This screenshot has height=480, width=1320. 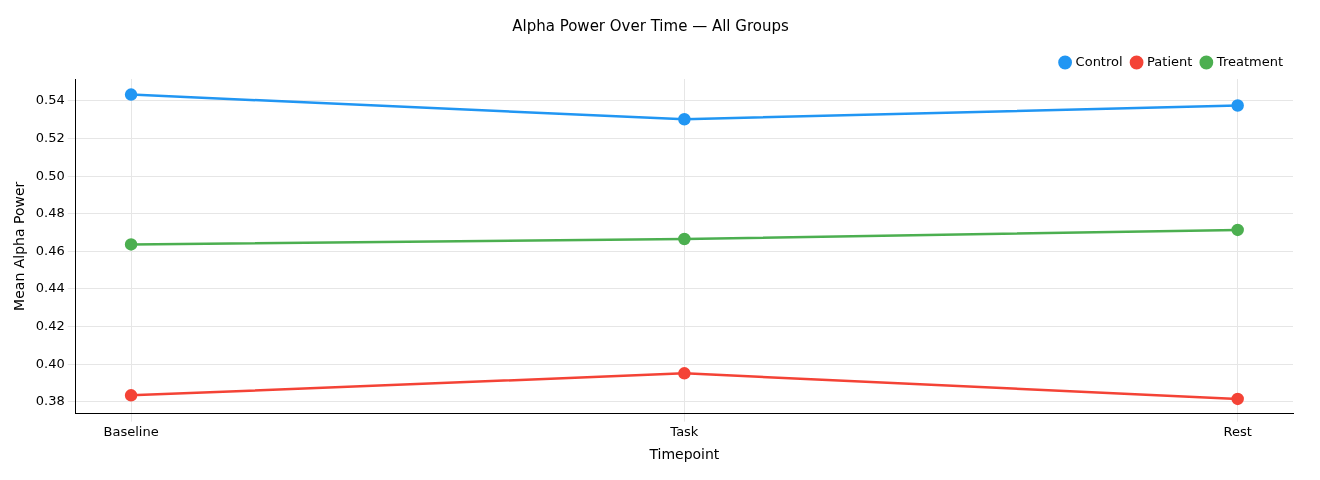 What do you see at coordinates (1237, 431) in the screenshot?
I see `x-tick-label: Rest` at bounding box center [1237, 431].